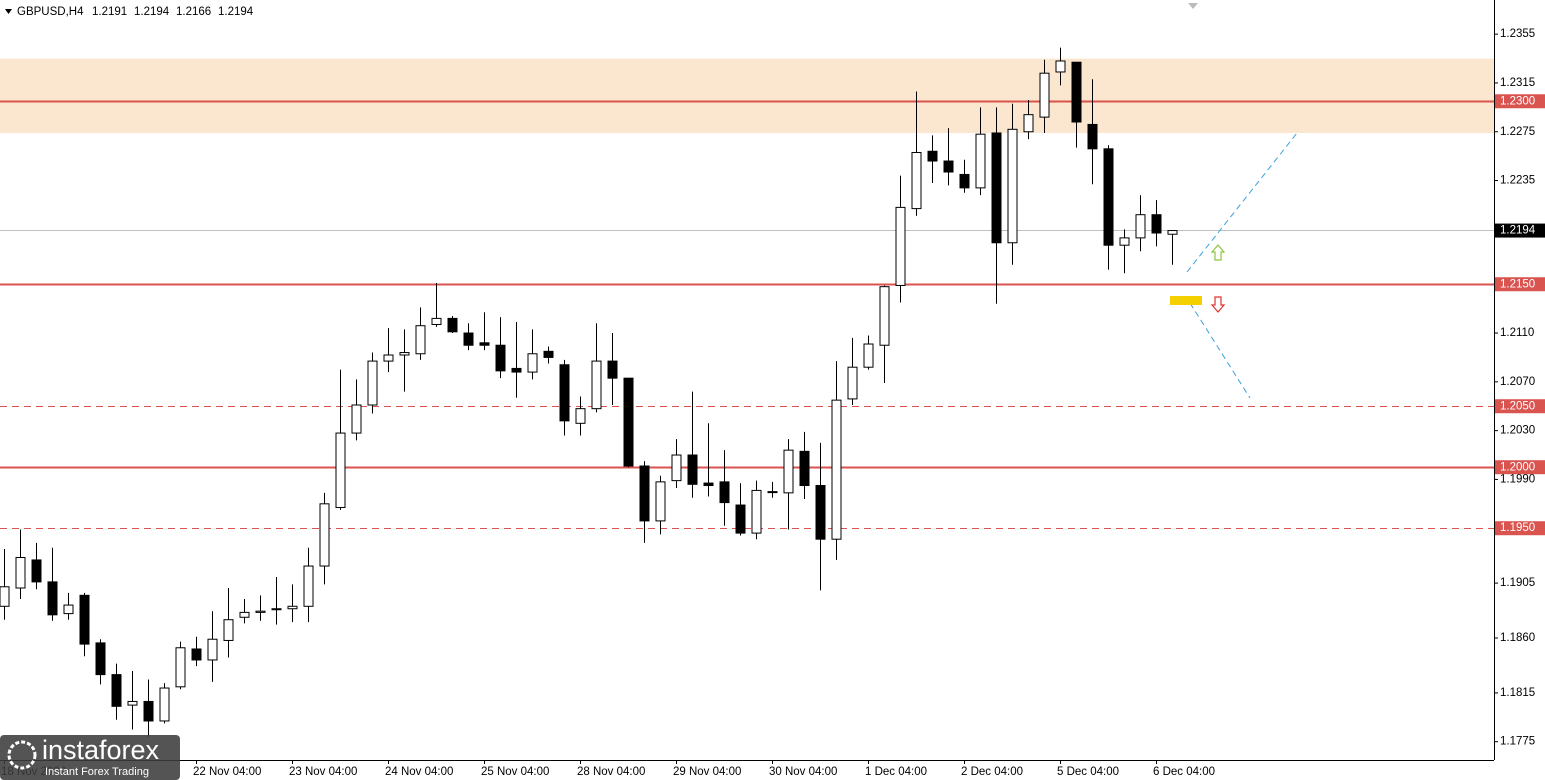  Describe the element at coordinates (323, 772) in the screenshot. I see `x-tick-label: 23 Nov 04:00` at that location.